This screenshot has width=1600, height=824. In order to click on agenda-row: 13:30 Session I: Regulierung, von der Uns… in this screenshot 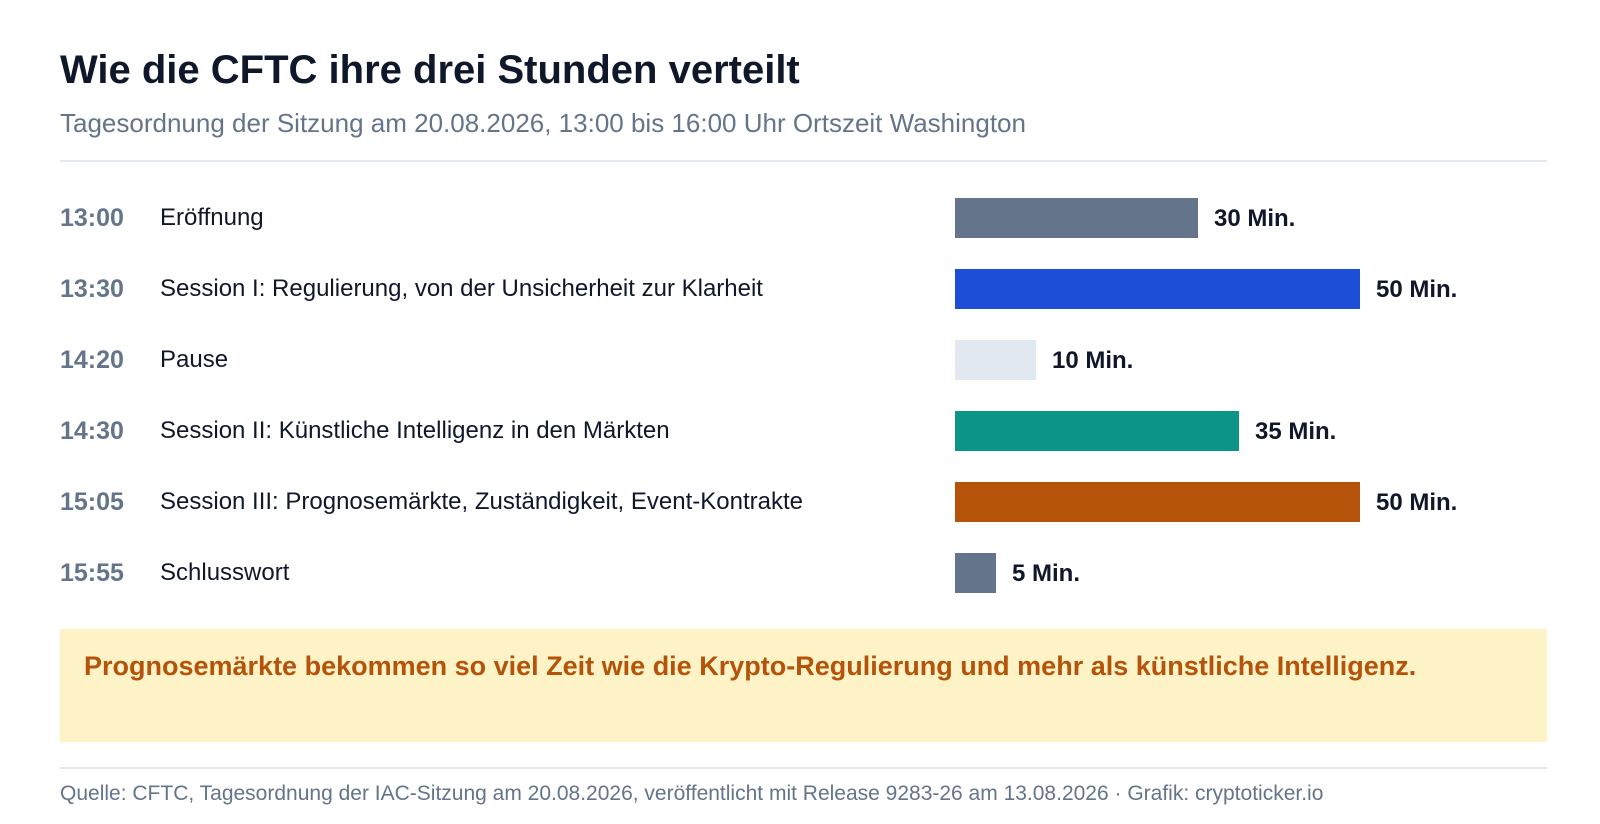, I will do `click(800, 289)`.